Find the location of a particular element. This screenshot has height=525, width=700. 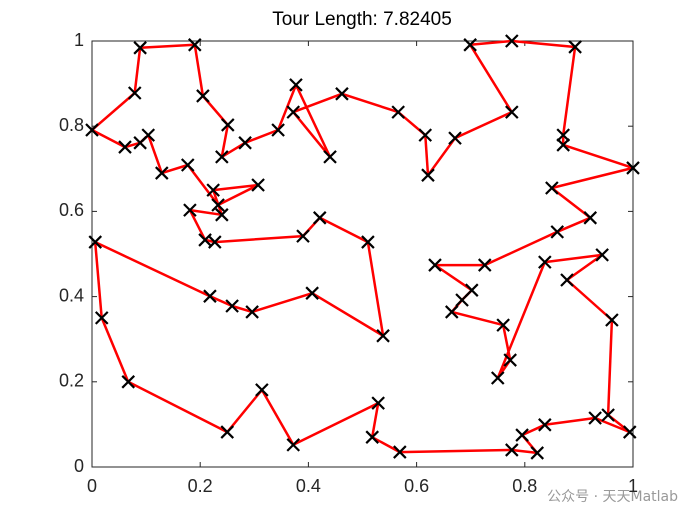

x-tick-label: 0.4 is located at coordinates (308, 486).